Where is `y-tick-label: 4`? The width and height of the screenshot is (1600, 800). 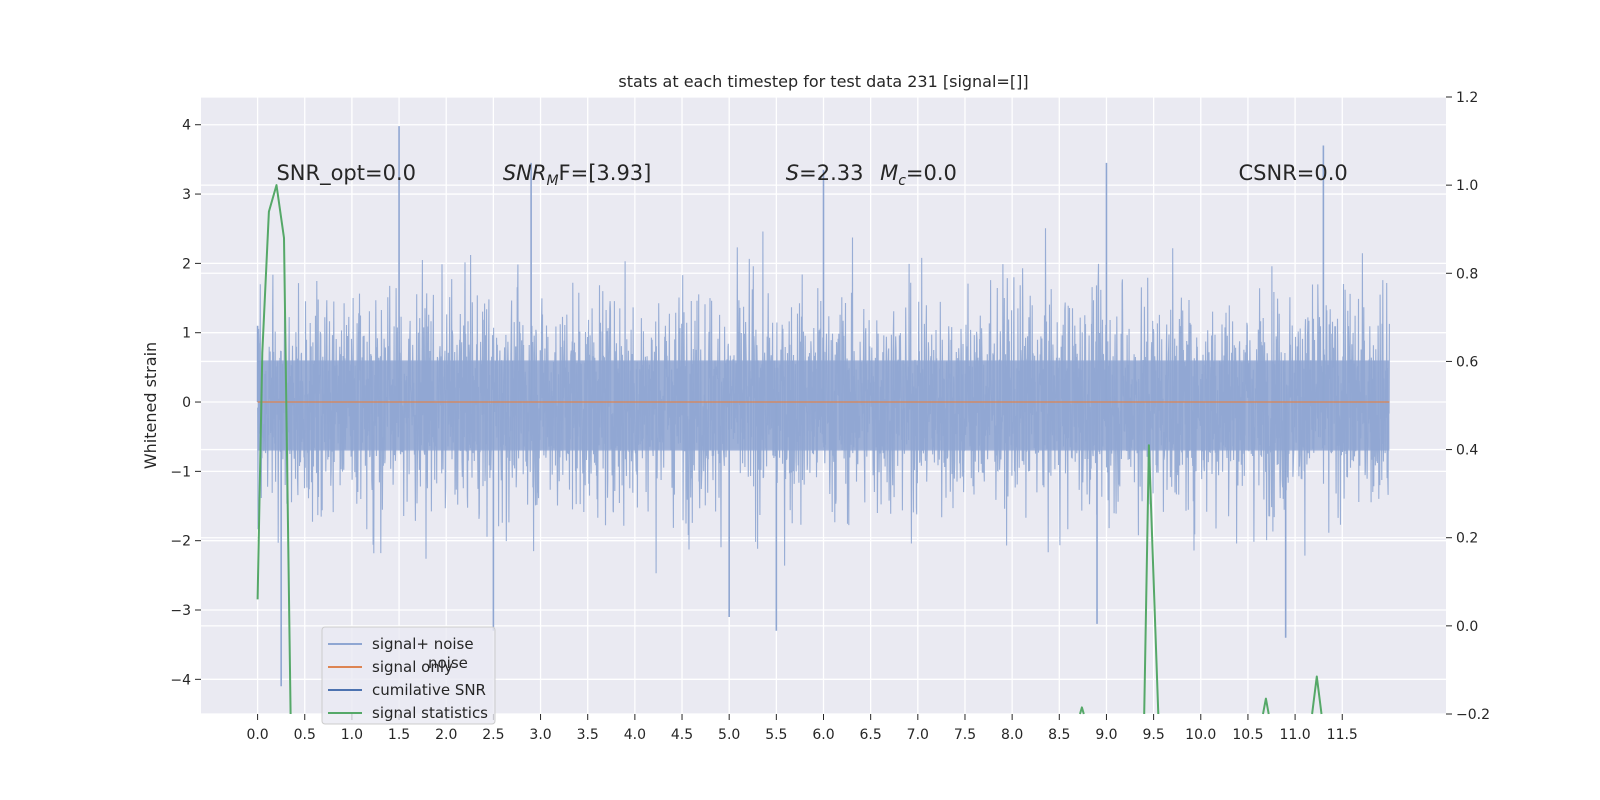
y-tick-label: 4 is located at coordinates (186, 126).